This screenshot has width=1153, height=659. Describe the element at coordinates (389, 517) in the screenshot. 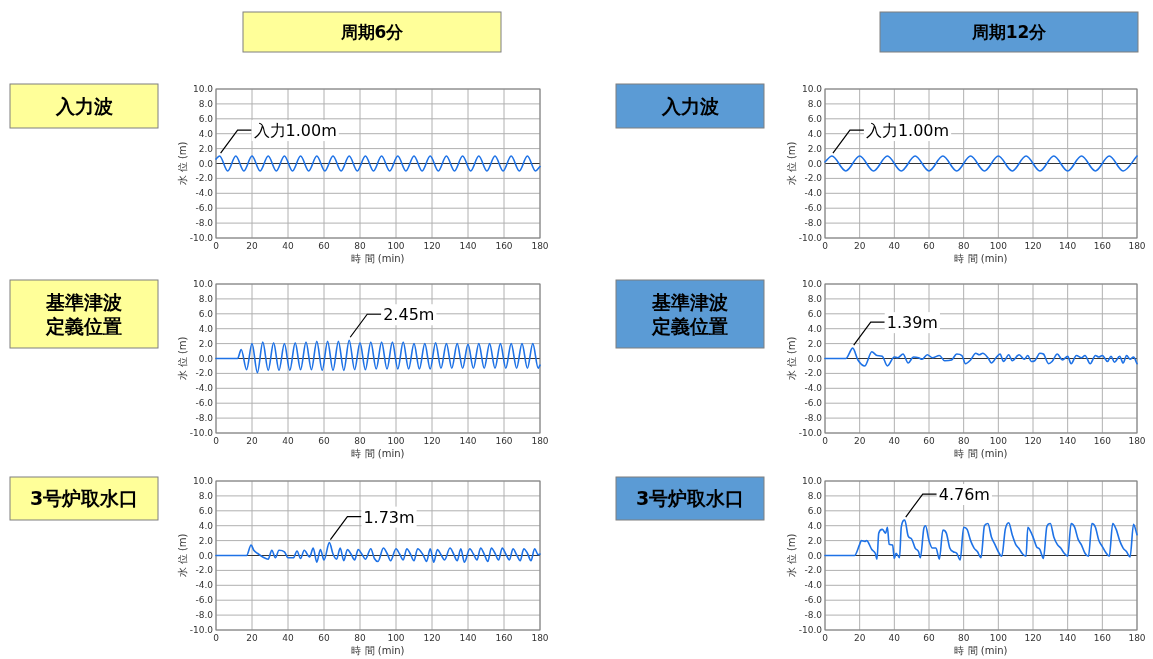

I see `annotation: 1.73m` at that location.